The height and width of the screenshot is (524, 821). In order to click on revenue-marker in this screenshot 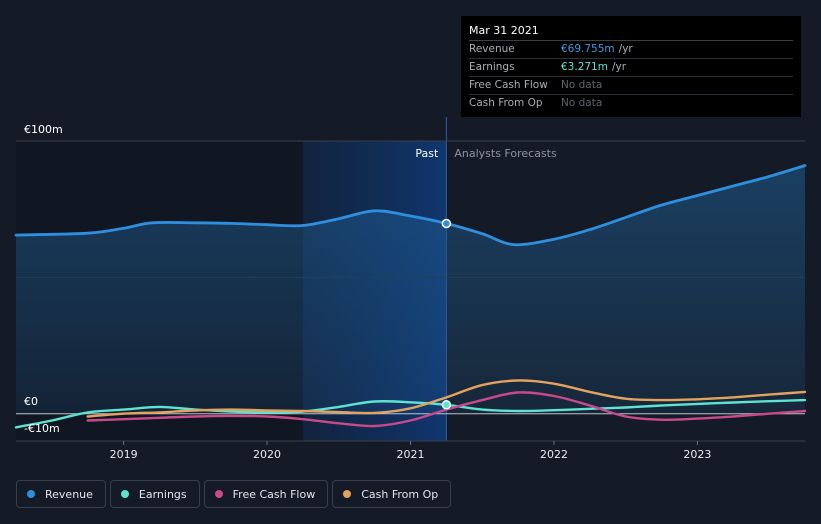, I will do `click(446, 223)`.